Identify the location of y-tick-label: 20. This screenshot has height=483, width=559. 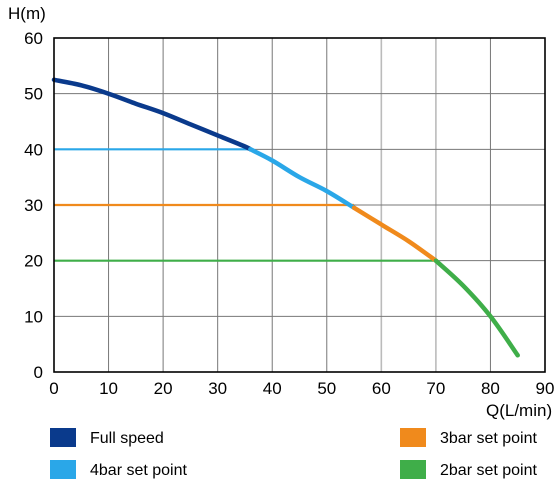
(33, 261).